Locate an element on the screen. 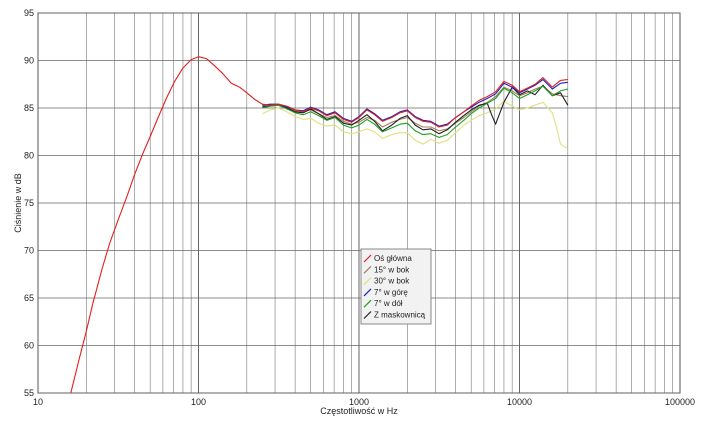 This screenshot has height=433, width=708. x-tick-label: 100000 is located at coordinates (680, 402).